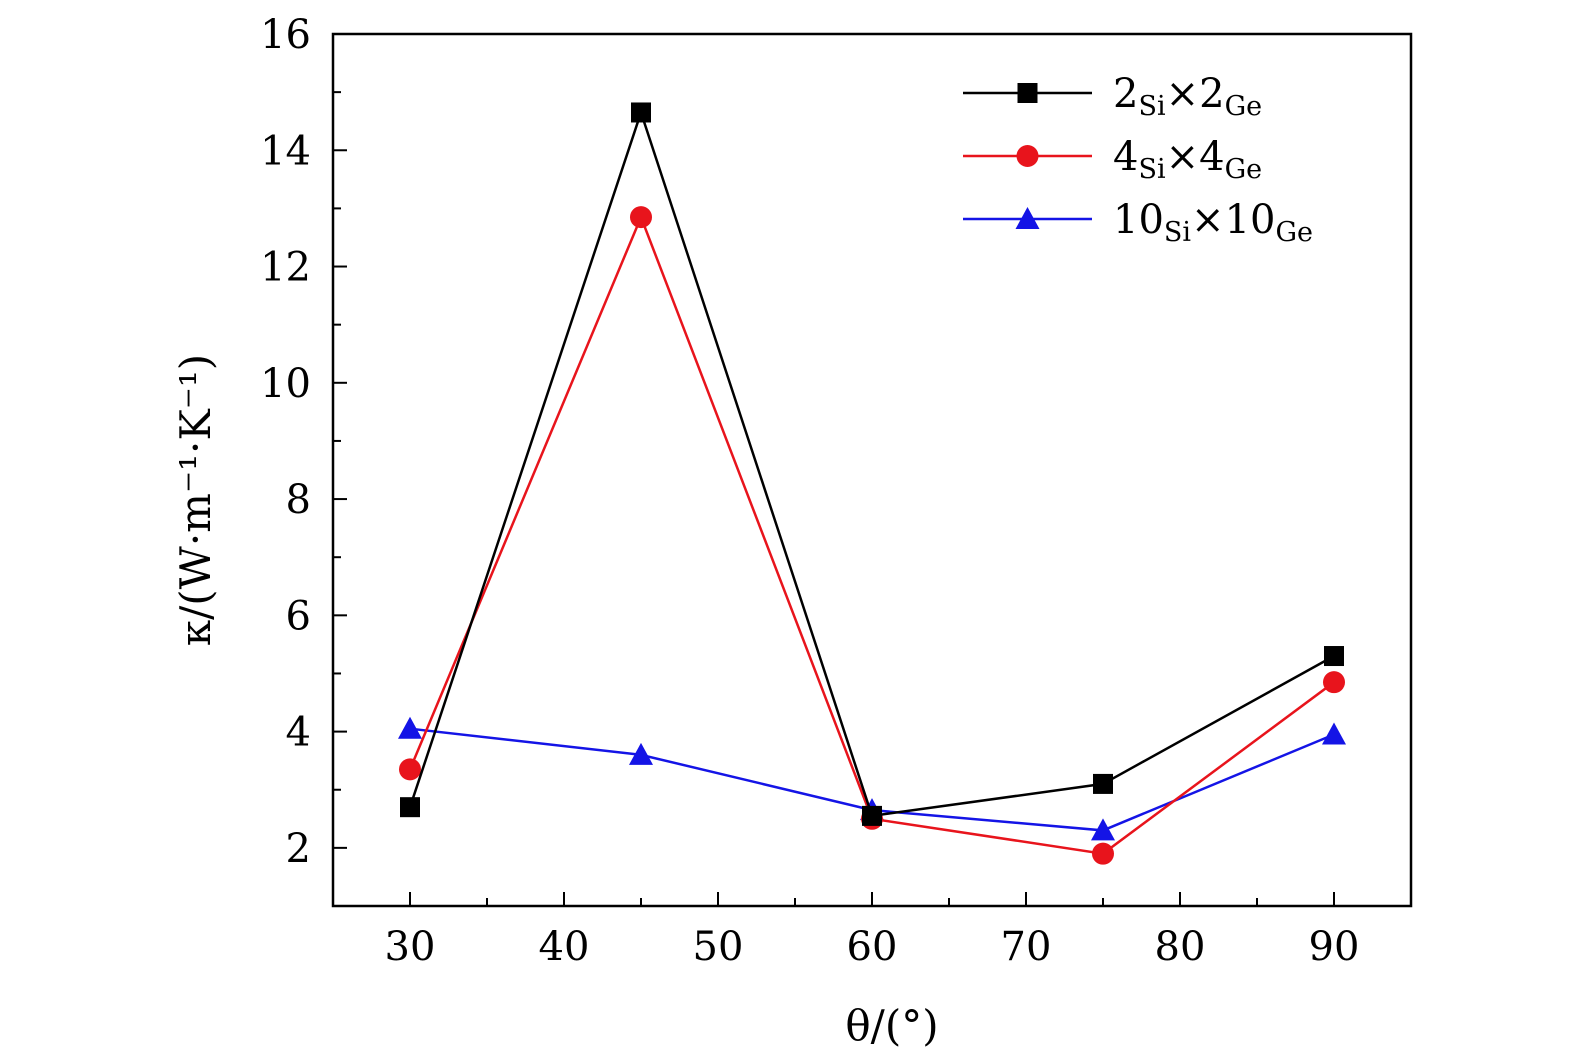 The width and height of the screenshot is (1575, 1063). What do you see at coordinates (1026, 947) in the screenshot?
I see `x-tick-label: 70` at bounding box center [1026, 947].